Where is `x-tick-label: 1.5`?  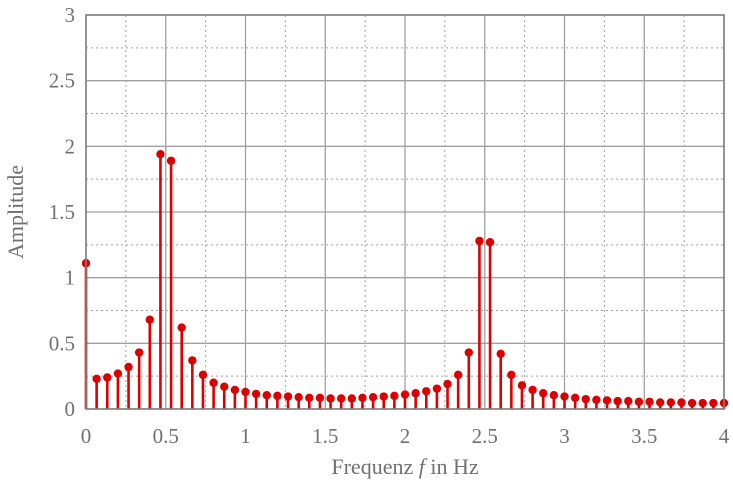 x-tick-label: 1.5 is located at coordinates (325, 436).